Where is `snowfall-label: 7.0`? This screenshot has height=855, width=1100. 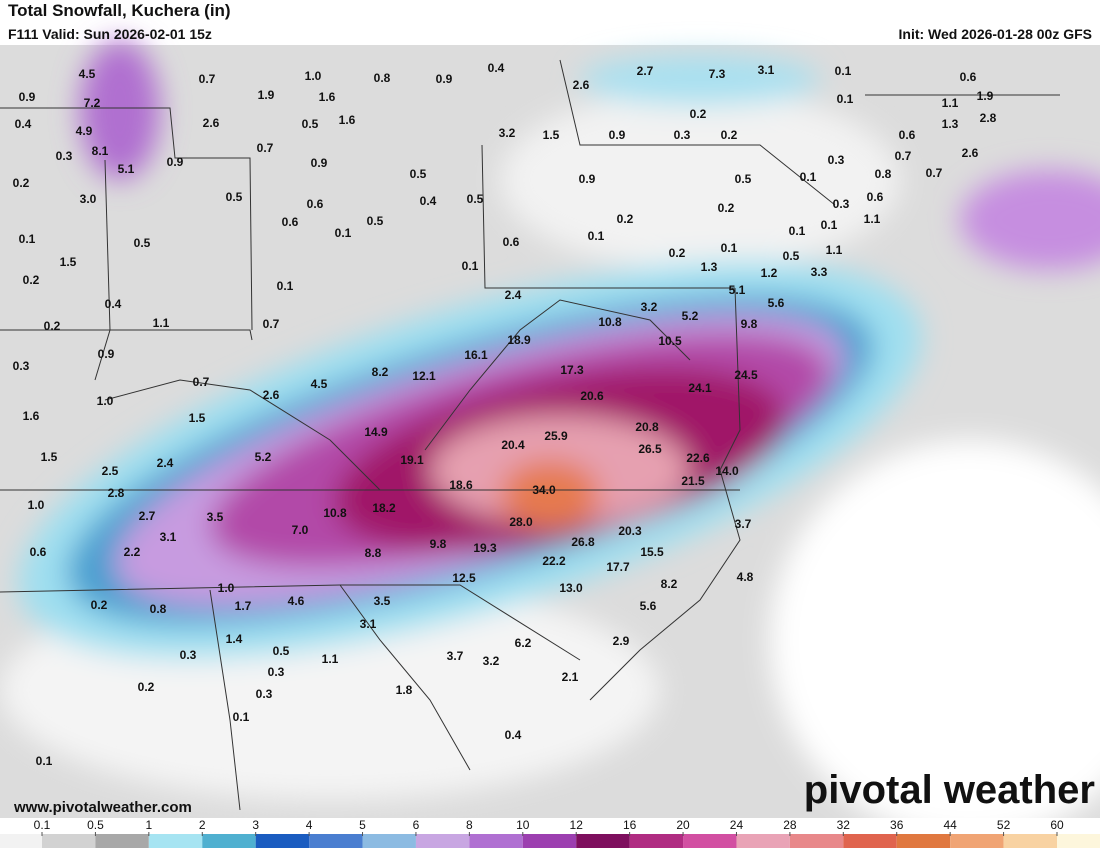
snowfall-label: 7.0 is located at coordinates (300, 530).